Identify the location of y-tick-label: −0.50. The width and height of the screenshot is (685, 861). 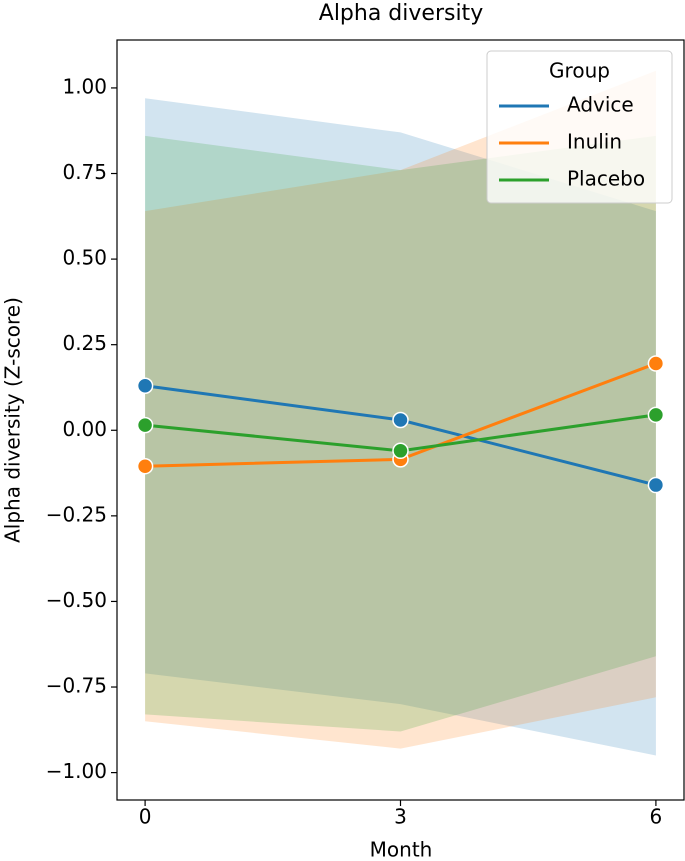
(76, 600).